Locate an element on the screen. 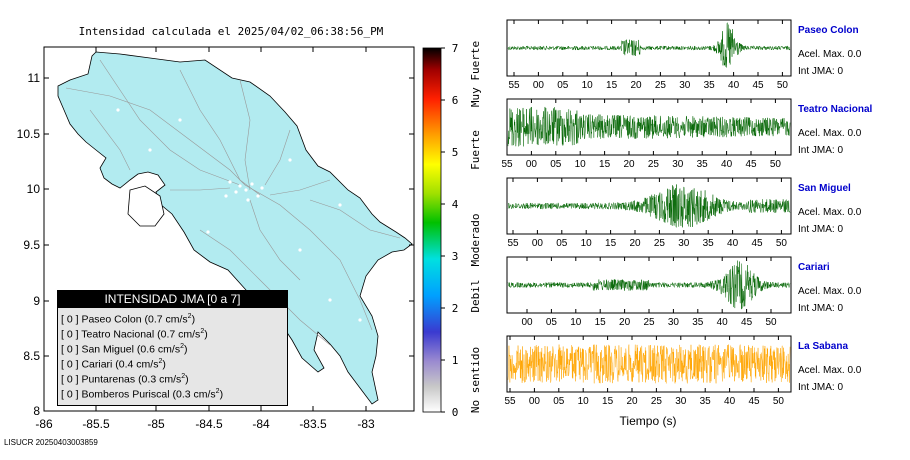 The image size is (910, 460). legend-item-accel: (0.4 cm/s is located at coordinates (137, 364).